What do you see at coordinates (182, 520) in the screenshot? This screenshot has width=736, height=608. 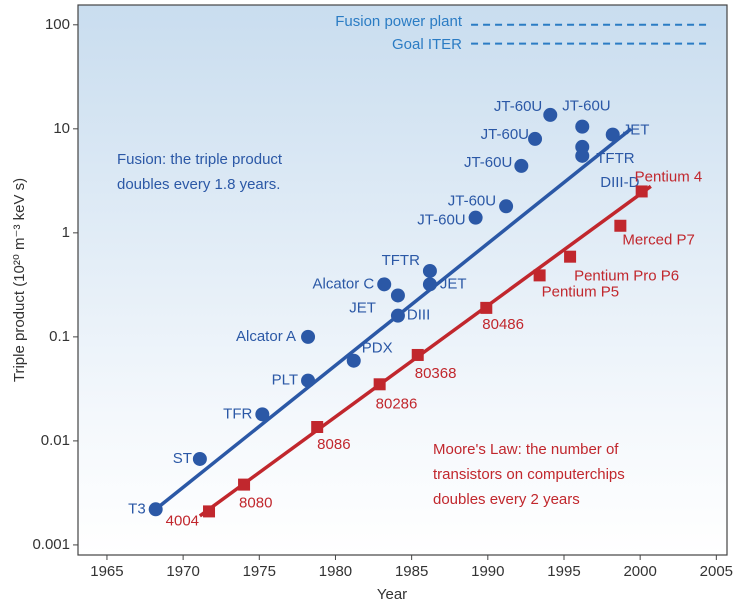 I see `point-label: 4004` at bounding box center [182, 520].